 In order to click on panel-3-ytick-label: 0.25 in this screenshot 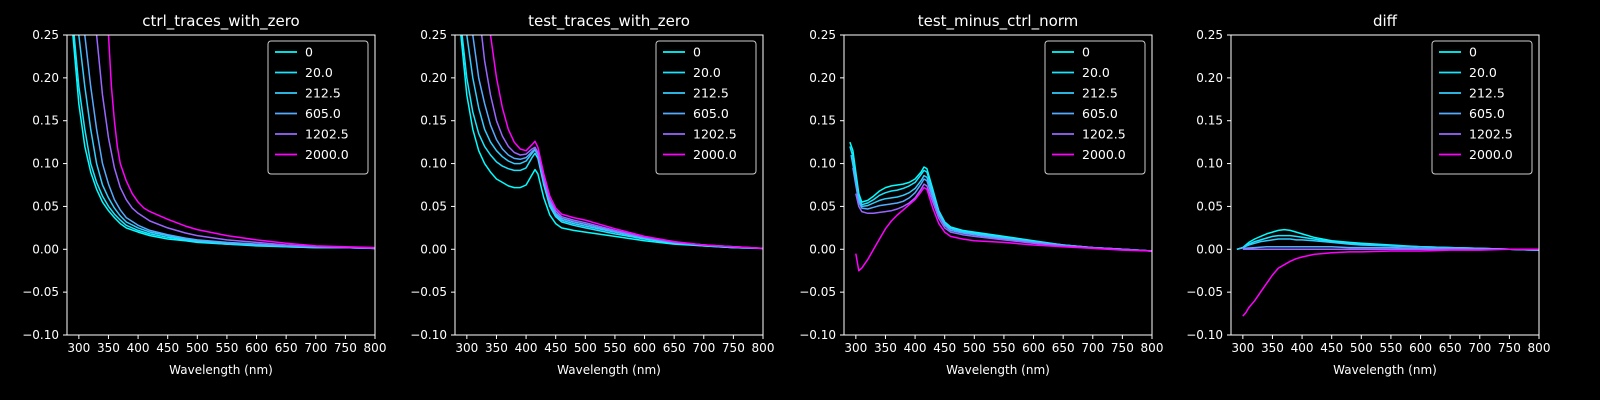, I will do `click(822, 35)`.